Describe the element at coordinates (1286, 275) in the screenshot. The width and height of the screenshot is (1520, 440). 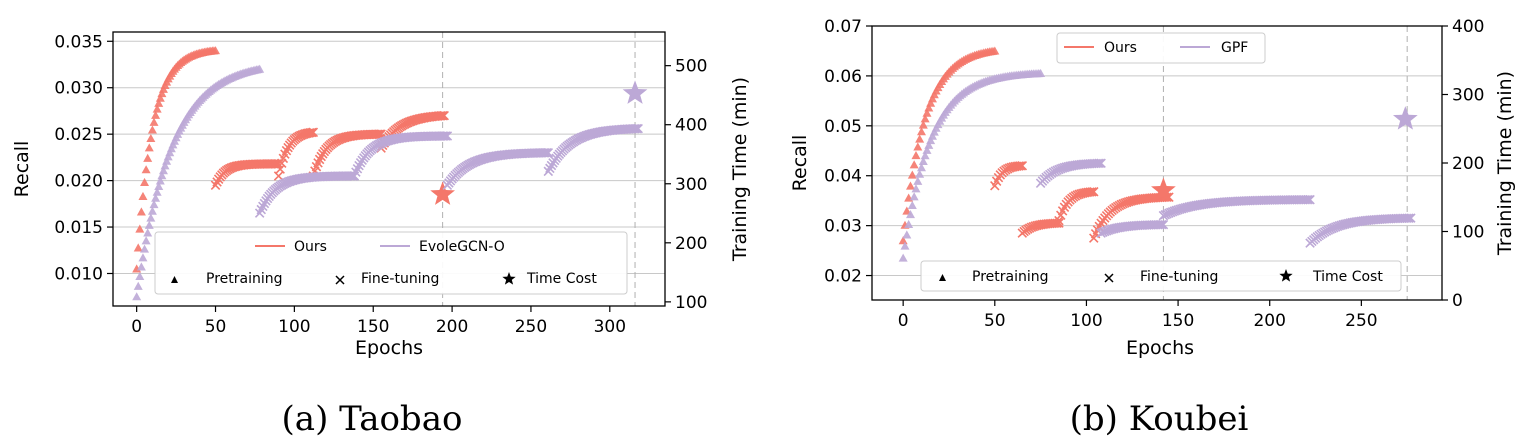
I see `timecost-marker-icon` at that location.